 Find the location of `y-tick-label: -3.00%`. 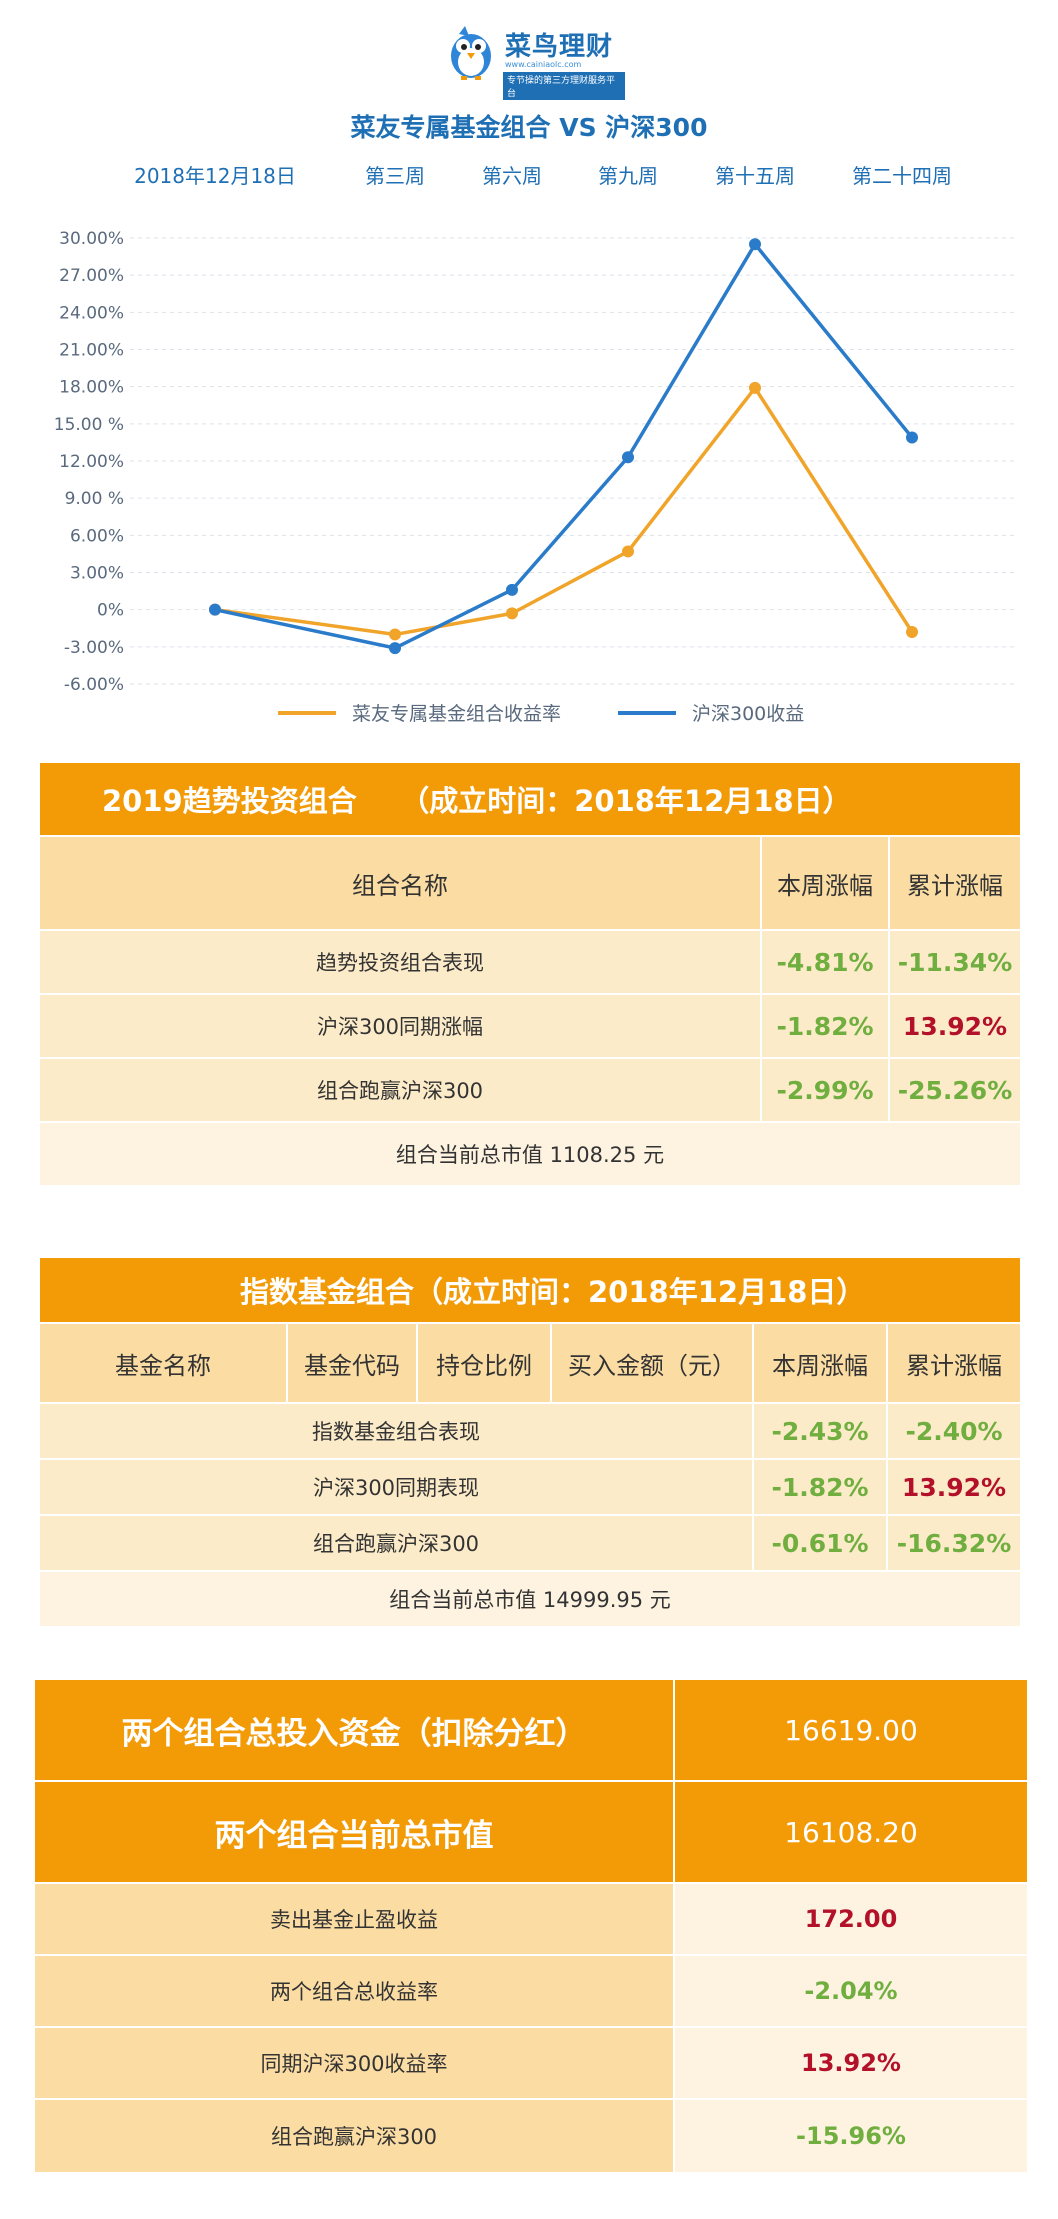

y-tick-label: -3.00% is located at coordinates (94, 648).